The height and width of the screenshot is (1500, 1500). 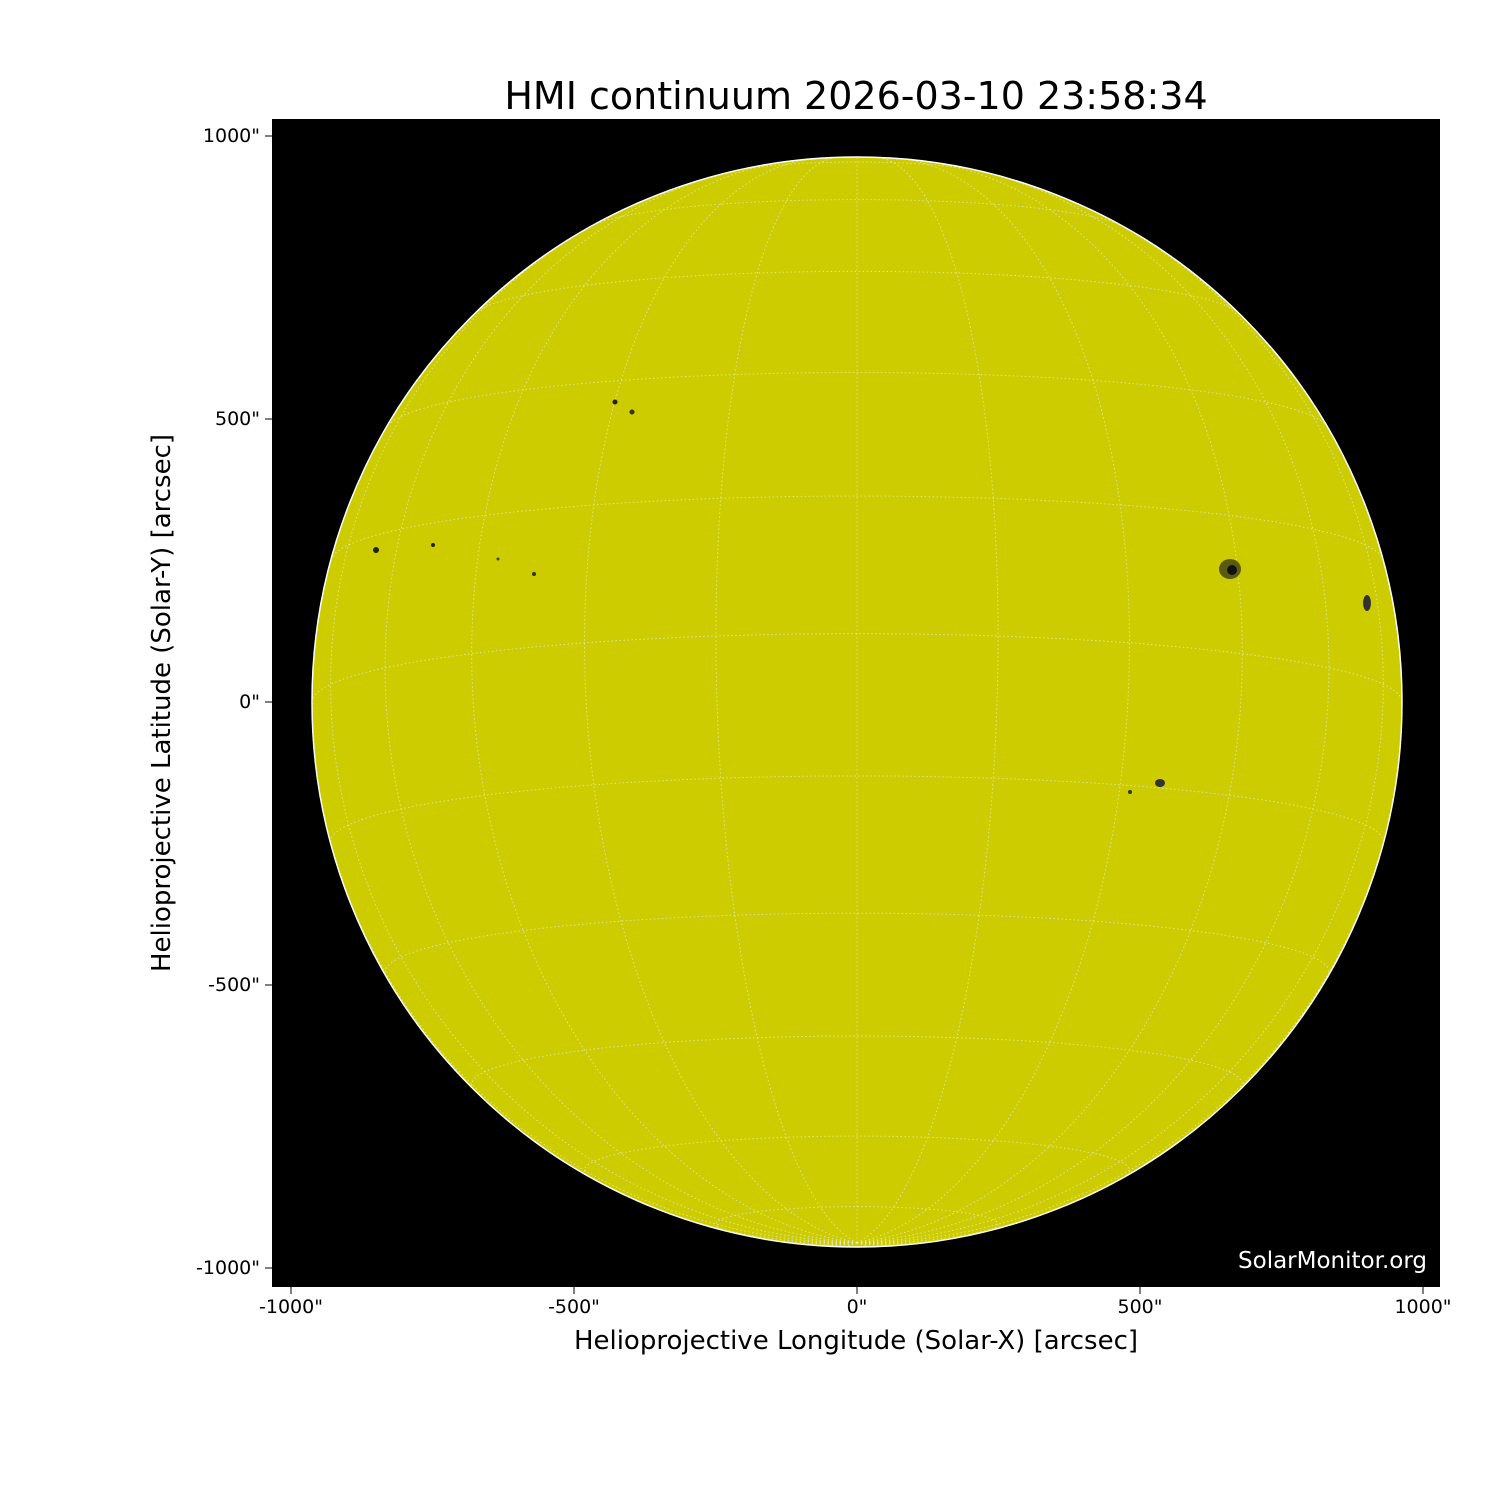 What do you see at coordinates (291, 1307) in the screenshot?
I see `x-tick-label: -1000"` at bounding box center [291, 1307].